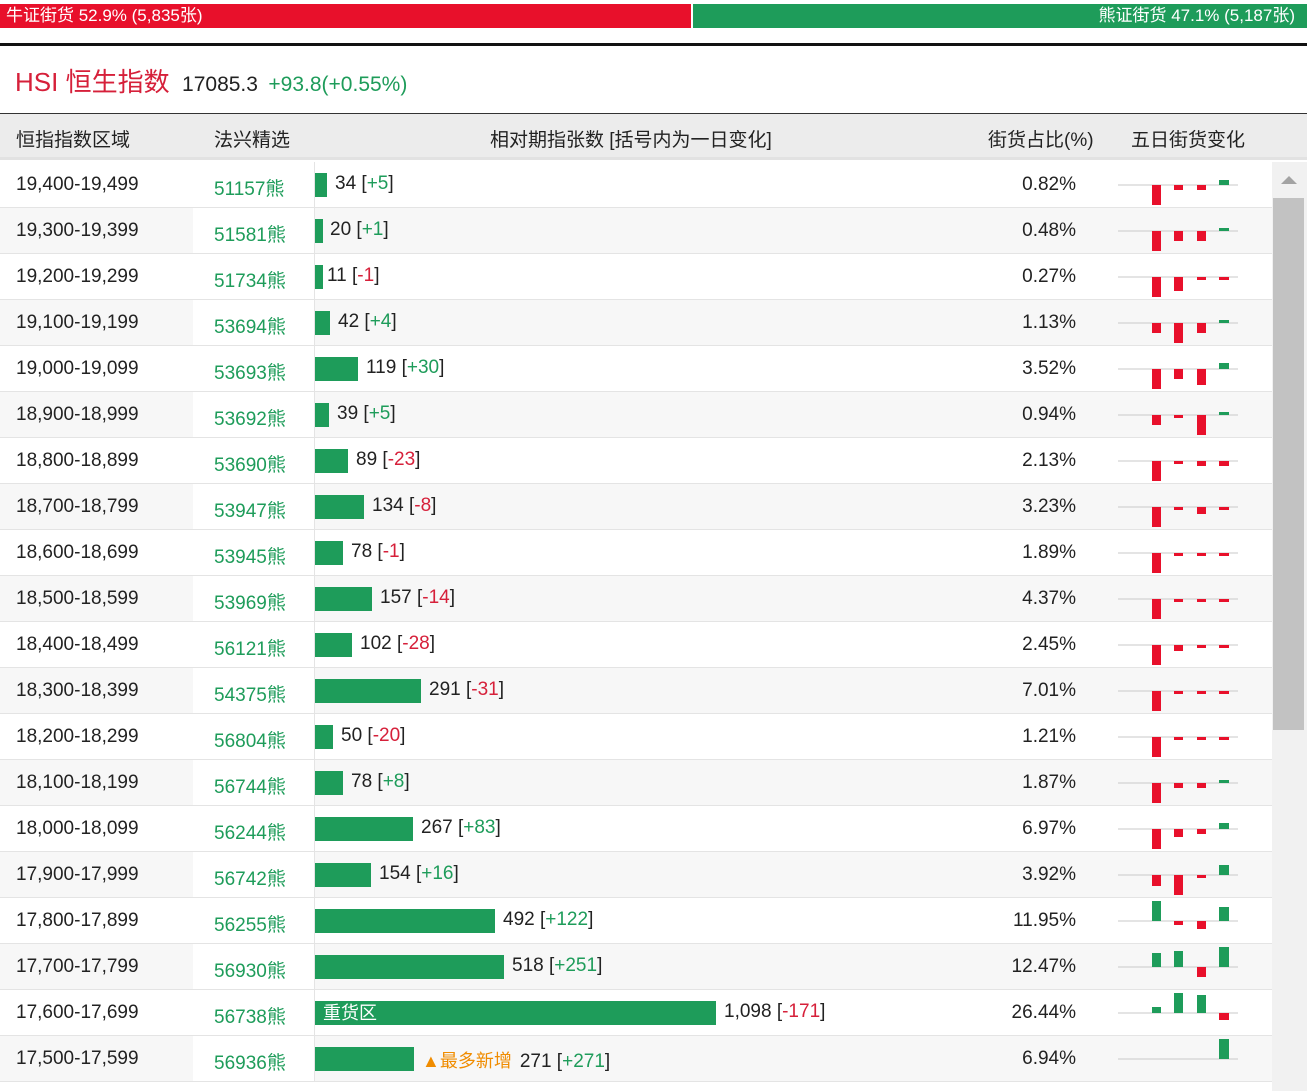 The height and width of the screenshot is (1091, 1307). I want to click on pick-link: 53694熊, so click(250, 327).